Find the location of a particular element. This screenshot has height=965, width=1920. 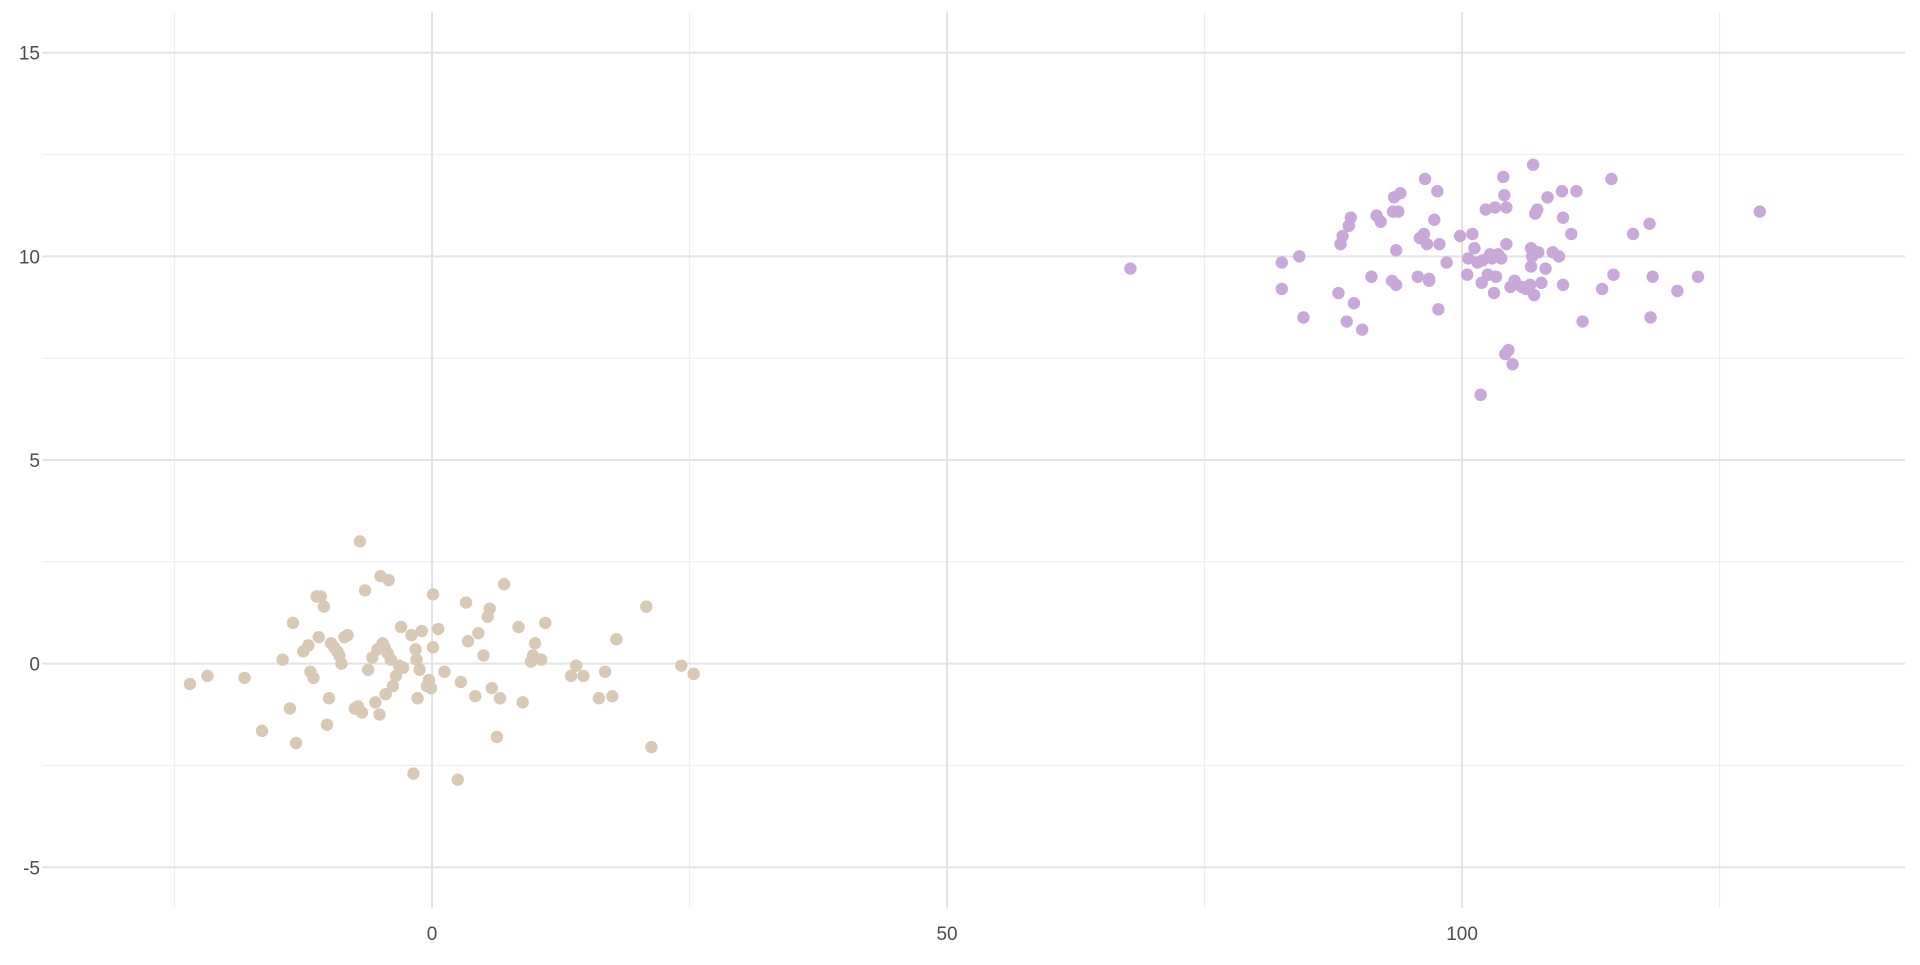

y-tick-label: -5 is located at coordinates (31, 868).